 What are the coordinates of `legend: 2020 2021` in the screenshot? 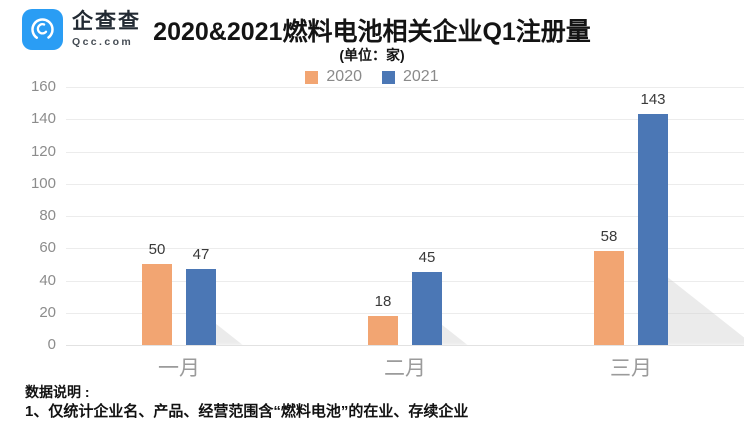 It's located at (372, 77).